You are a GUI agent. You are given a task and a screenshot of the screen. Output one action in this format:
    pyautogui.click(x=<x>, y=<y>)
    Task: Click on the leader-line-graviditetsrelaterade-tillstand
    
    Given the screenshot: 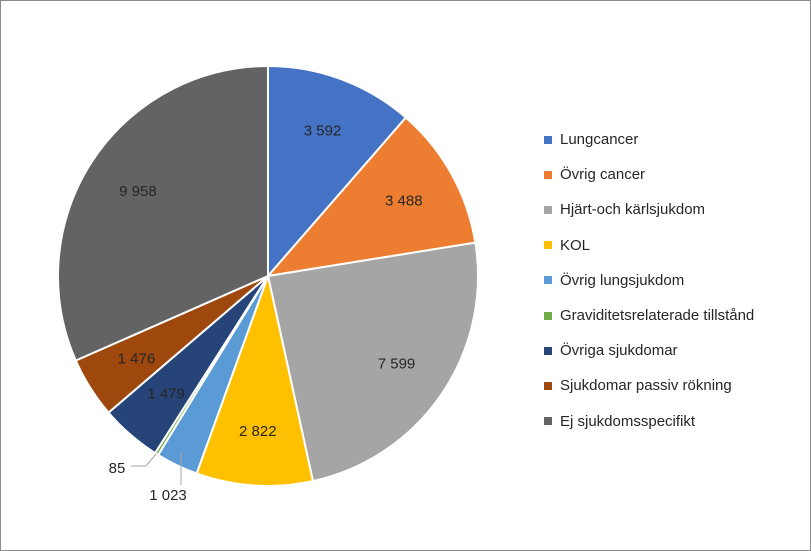 What is the action you would take?
    pyautogui.click(x=144, y=460)
    